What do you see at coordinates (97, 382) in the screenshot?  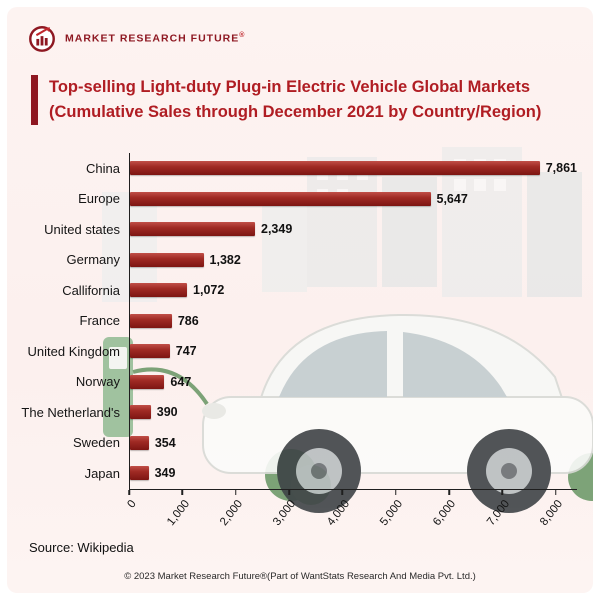 I see `category-label: Norway` at bounding box center [97, 382].